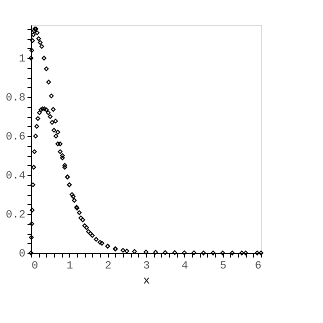  I want to click on y-tick-label: 0.6, so click(16, 138).